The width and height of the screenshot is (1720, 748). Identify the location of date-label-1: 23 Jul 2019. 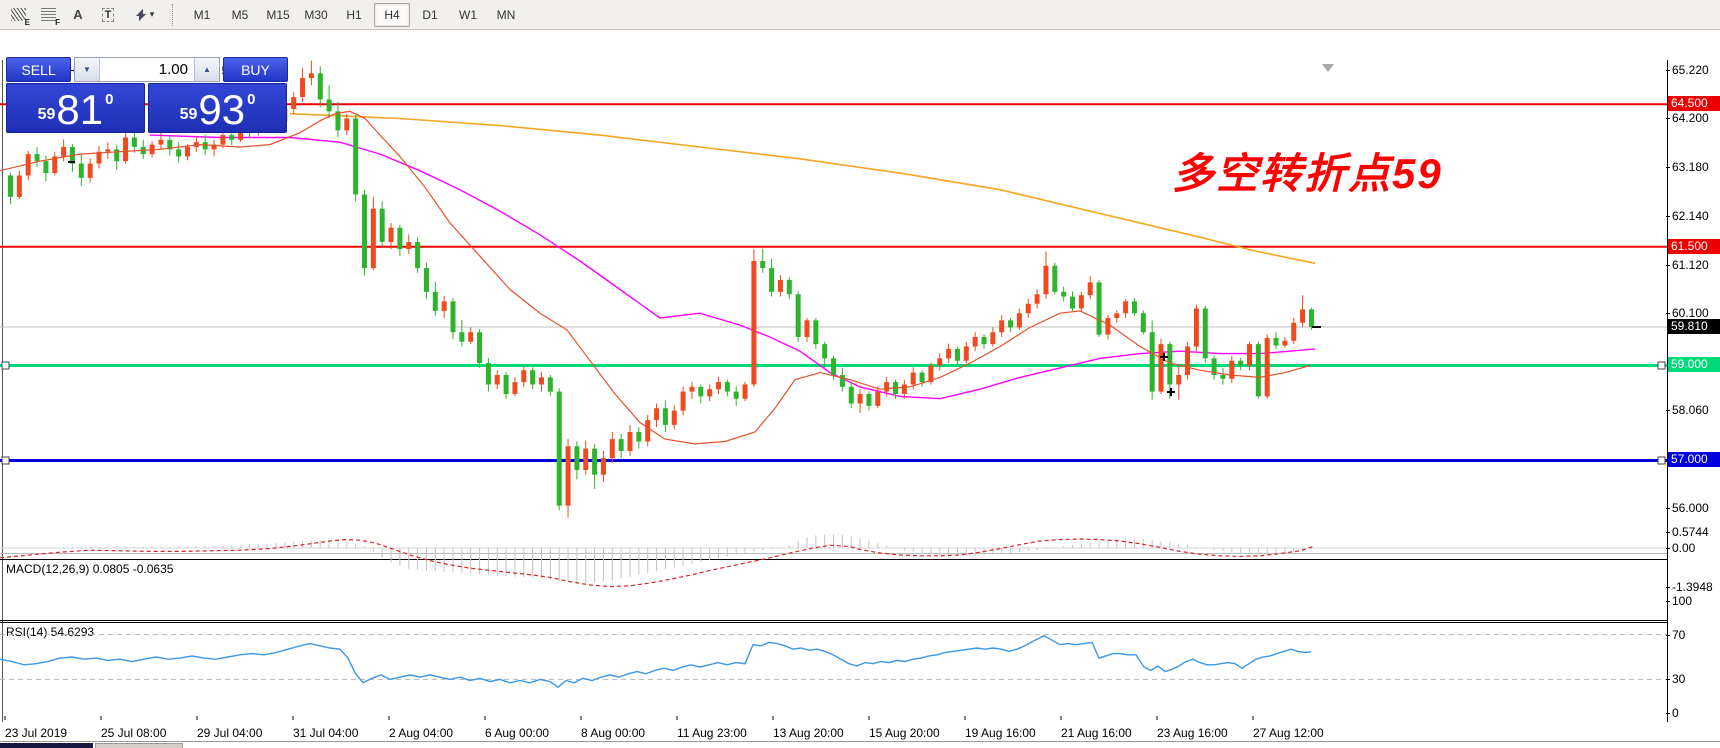
(36, 733).